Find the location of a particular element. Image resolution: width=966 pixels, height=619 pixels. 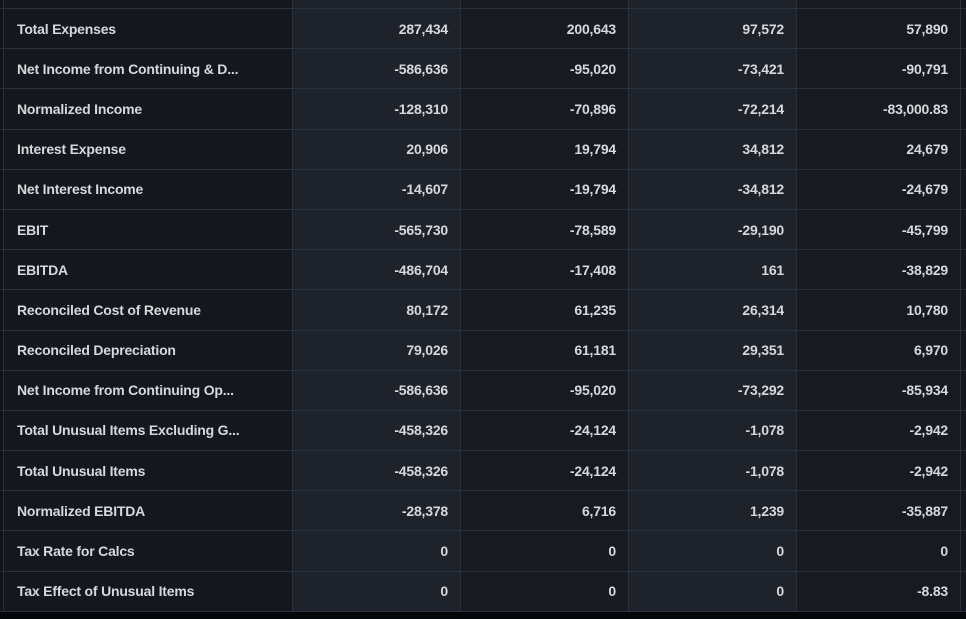

row-value-col3: -34,812 is located at coordinates (713, 189).